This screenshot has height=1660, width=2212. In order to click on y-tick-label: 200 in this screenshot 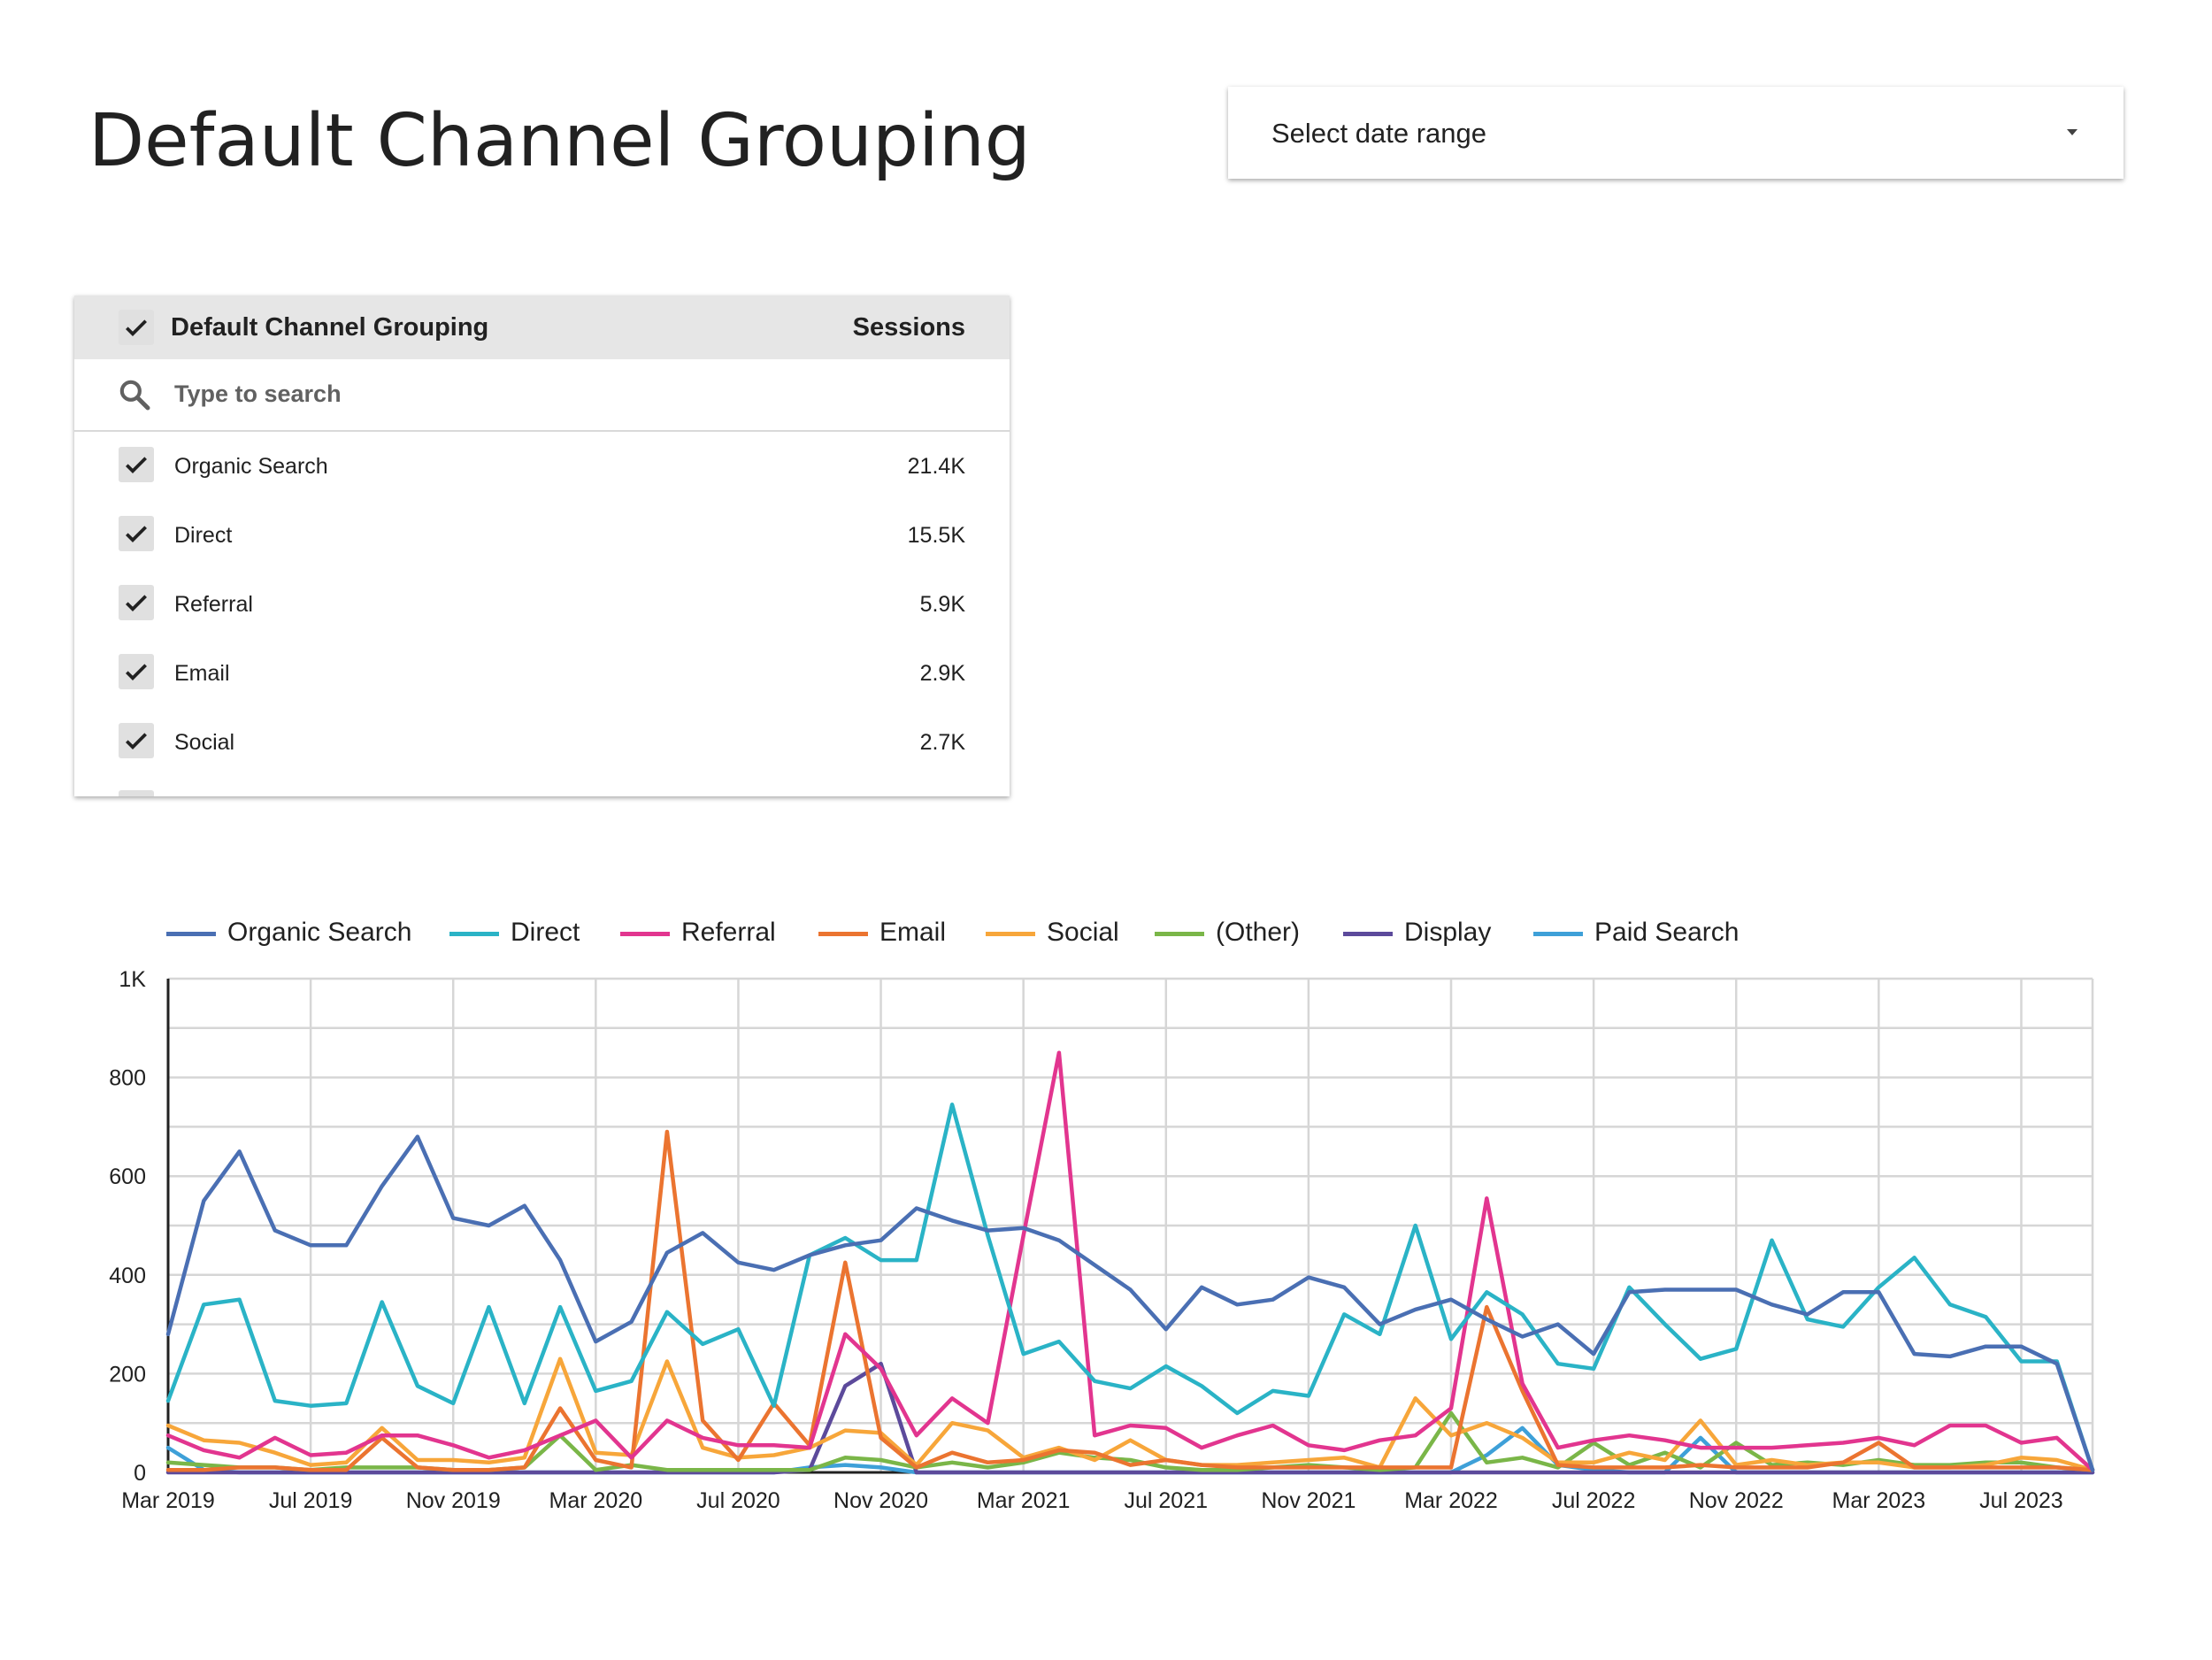, I will do `click(128, 1374)`.